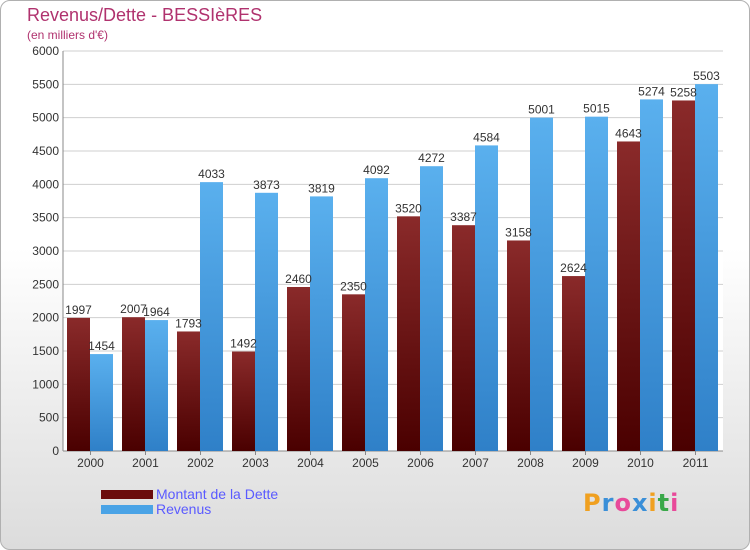 Image resolution: width=750 pixels, height=550 pixels. Describe the element at coordinates (45, 184) in the screenshot. I see `y-tick-label: 4000` at that location.